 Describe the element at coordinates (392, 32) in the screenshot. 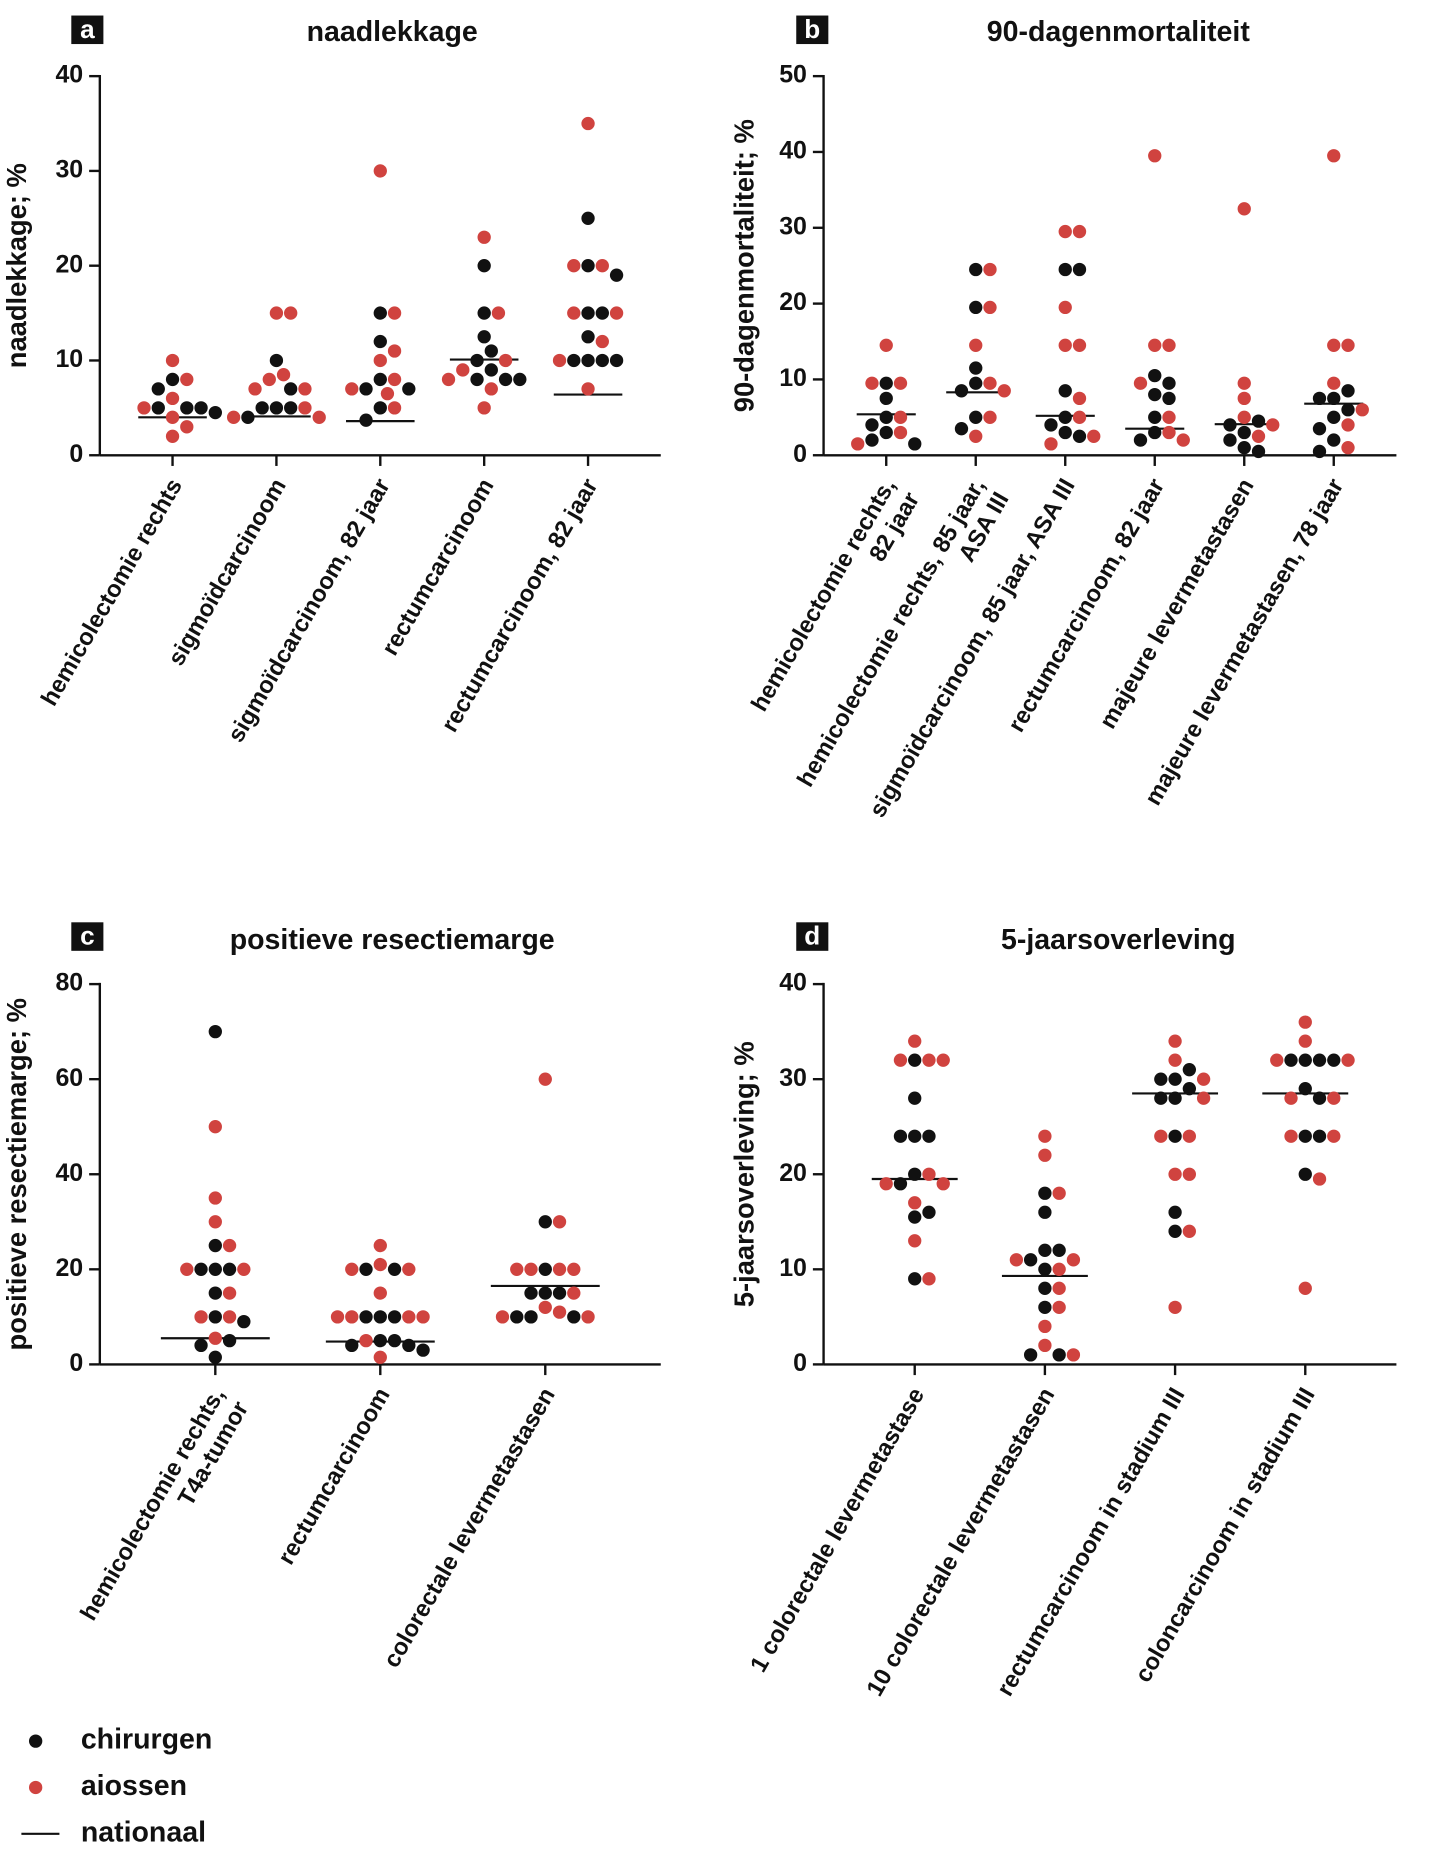

I see `chart-title: naadlekkage` at that location.